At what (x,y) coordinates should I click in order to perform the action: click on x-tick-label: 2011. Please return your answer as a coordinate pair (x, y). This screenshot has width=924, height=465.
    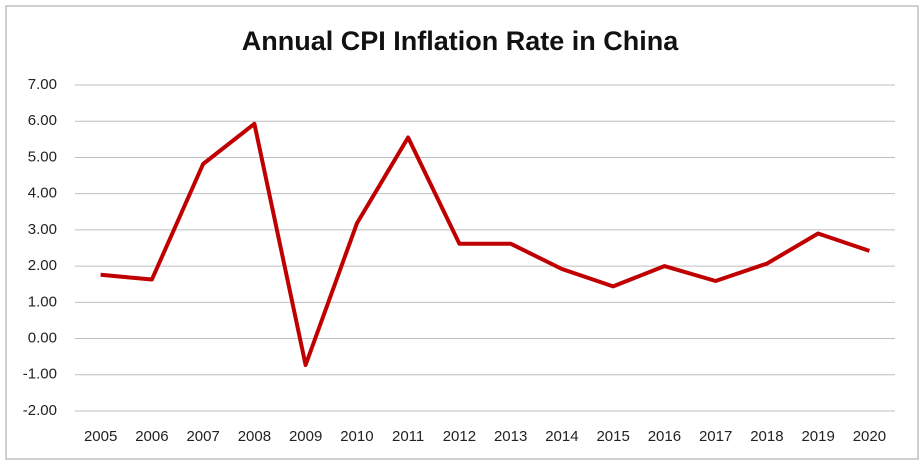
    Looking at the image, I should click on (408, 436).